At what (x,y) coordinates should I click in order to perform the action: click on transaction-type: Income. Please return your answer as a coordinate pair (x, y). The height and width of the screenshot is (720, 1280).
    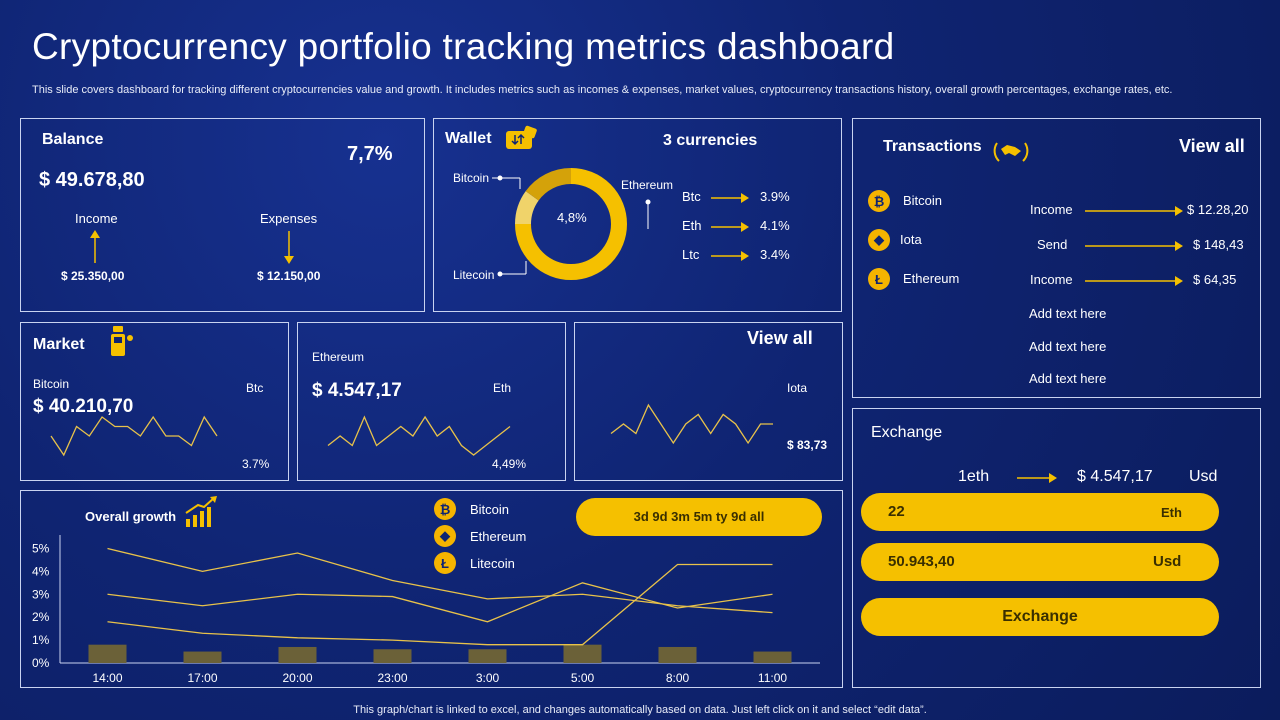
    Looking at the image, I should click on (1051, 279).